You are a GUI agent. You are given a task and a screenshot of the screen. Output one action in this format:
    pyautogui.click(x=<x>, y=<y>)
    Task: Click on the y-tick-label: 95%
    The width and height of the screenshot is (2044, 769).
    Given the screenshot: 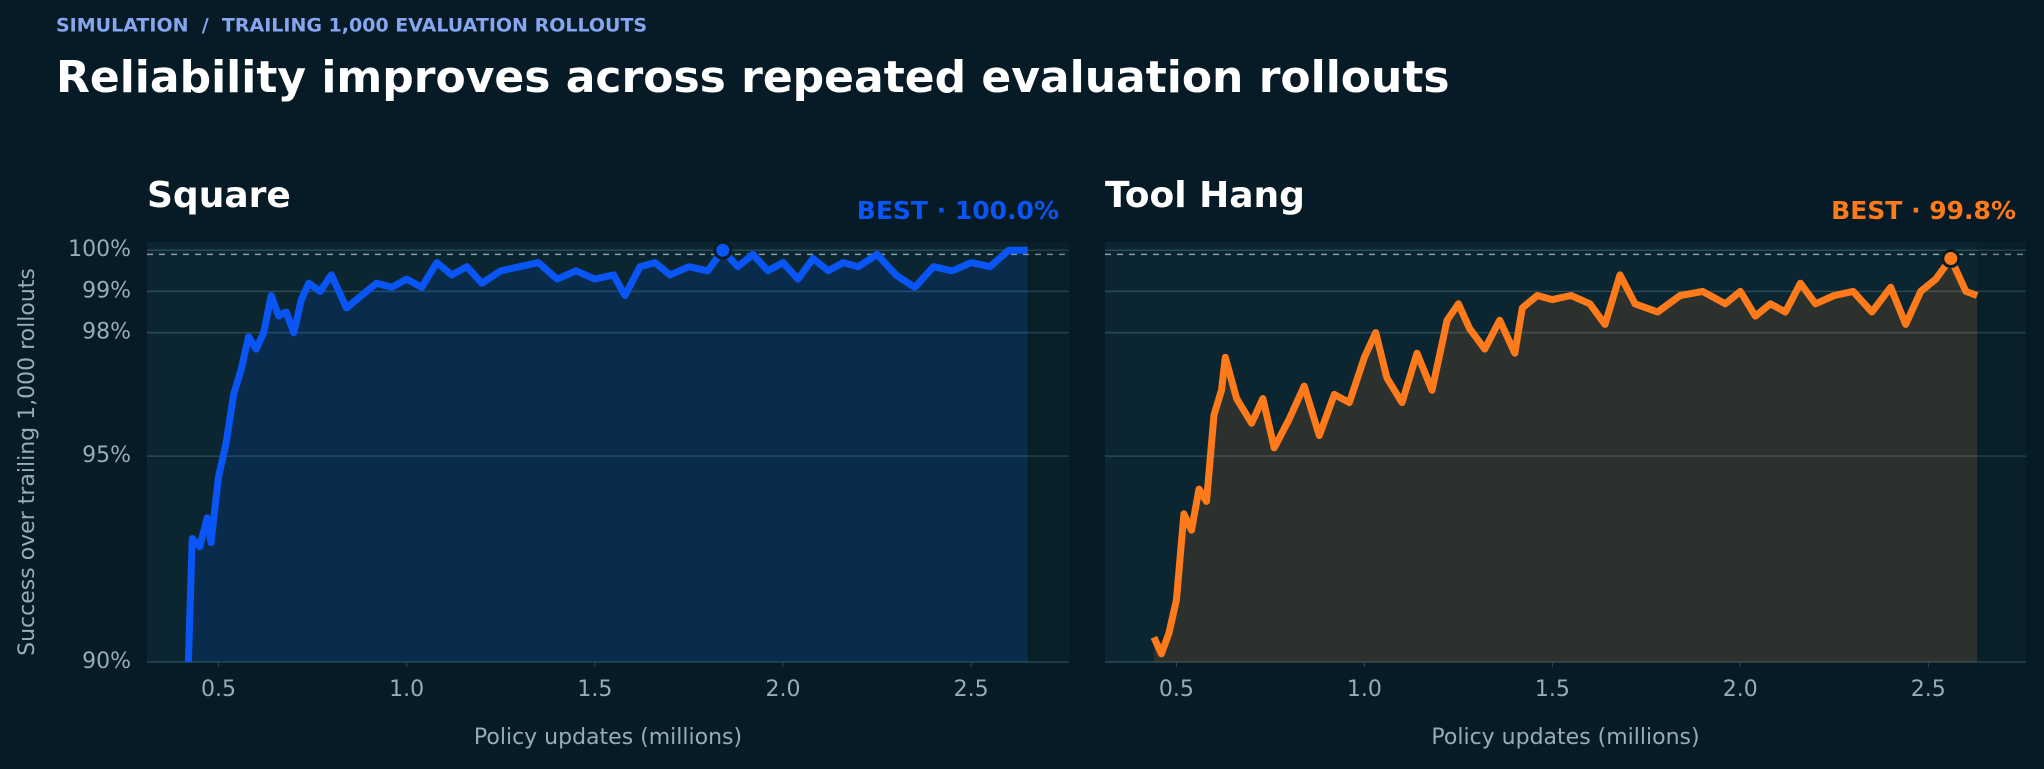 What is the action you would take?
    pyautogui.click(x=106, y=455)
    